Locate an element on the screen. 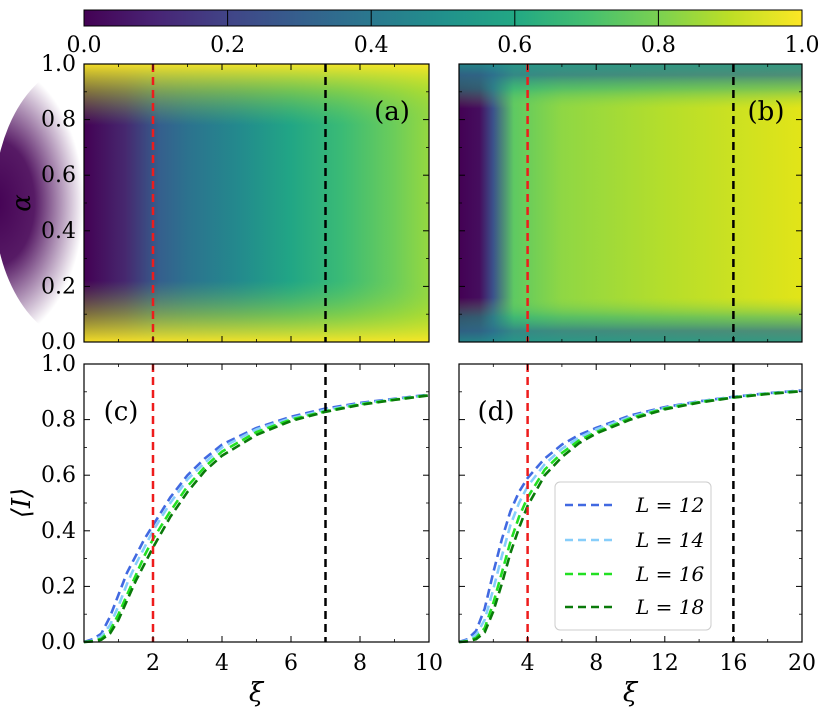  xtick-label: 2 is located at coordinates (153, 663).